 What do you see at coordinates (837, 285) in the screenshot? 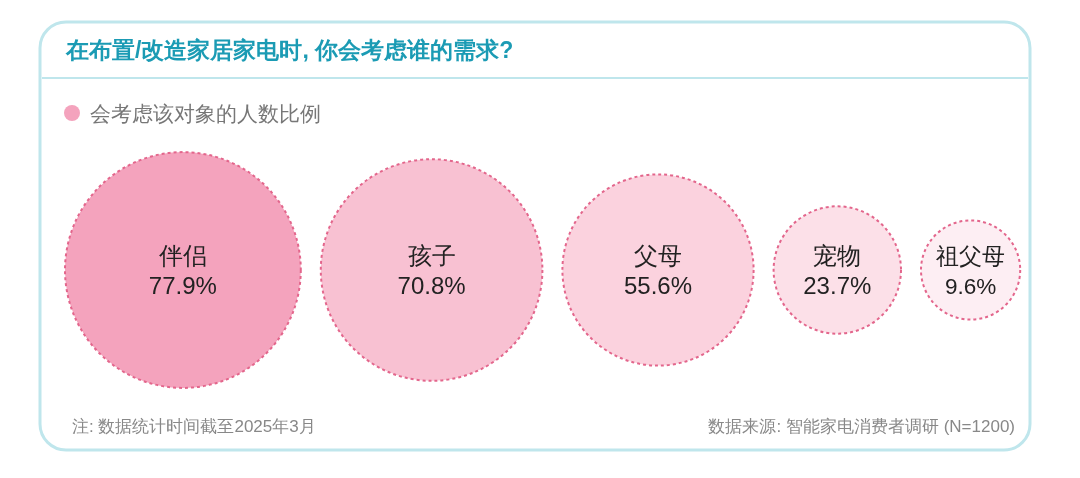
I see `data-label: 23.7%` at bounding box center [837, 285].